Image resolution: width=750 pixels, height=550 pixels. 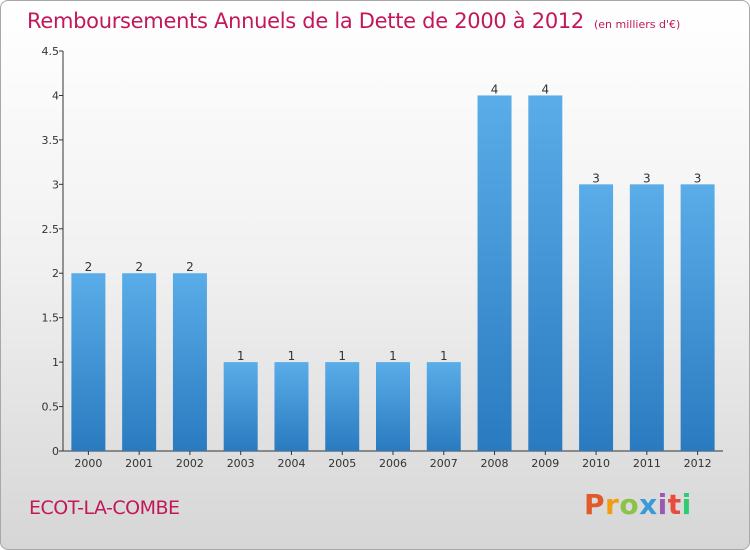 I want to click on logo-letter: t, so click(x=674, y=504).